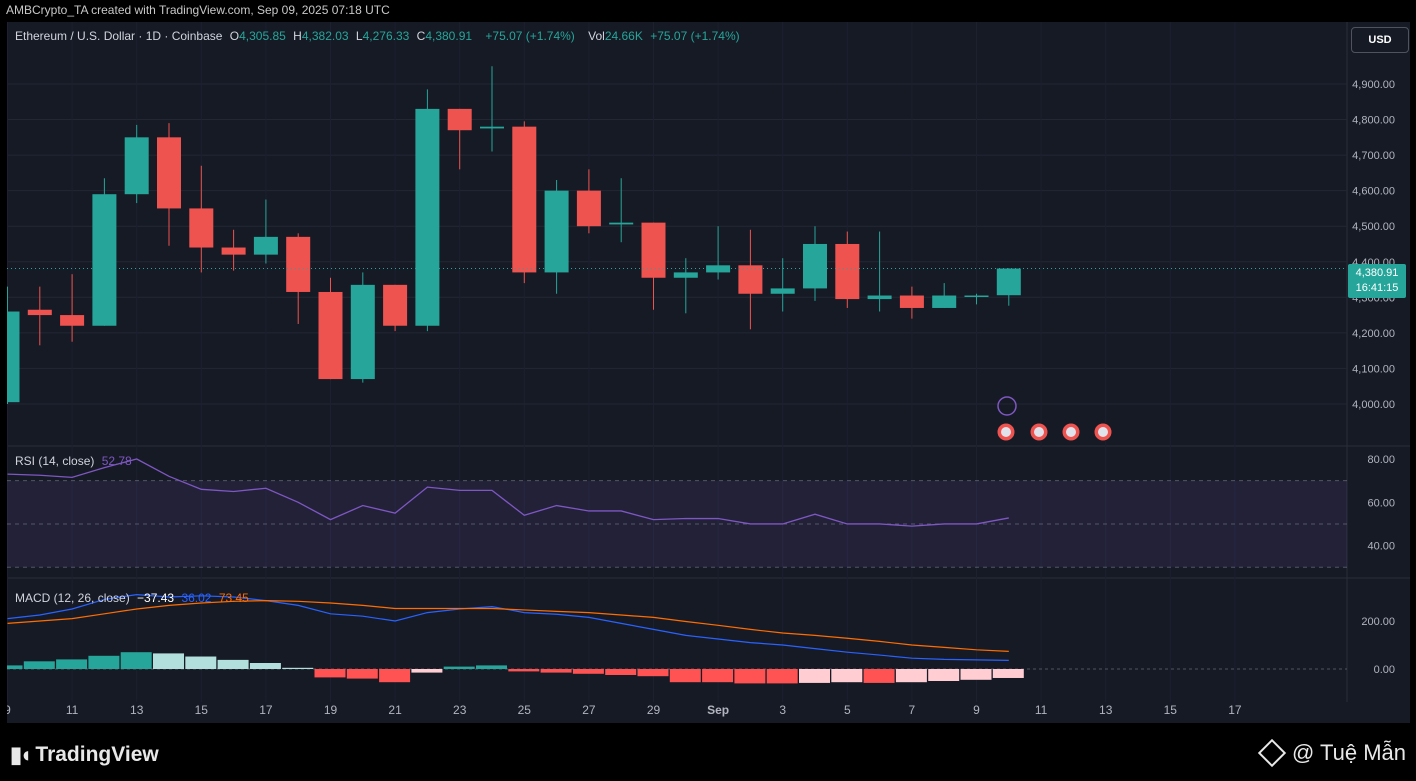 The height and width of the screenshot is (781, 1416). I want to click on rsi-value: 52.78, so click(116, 461).